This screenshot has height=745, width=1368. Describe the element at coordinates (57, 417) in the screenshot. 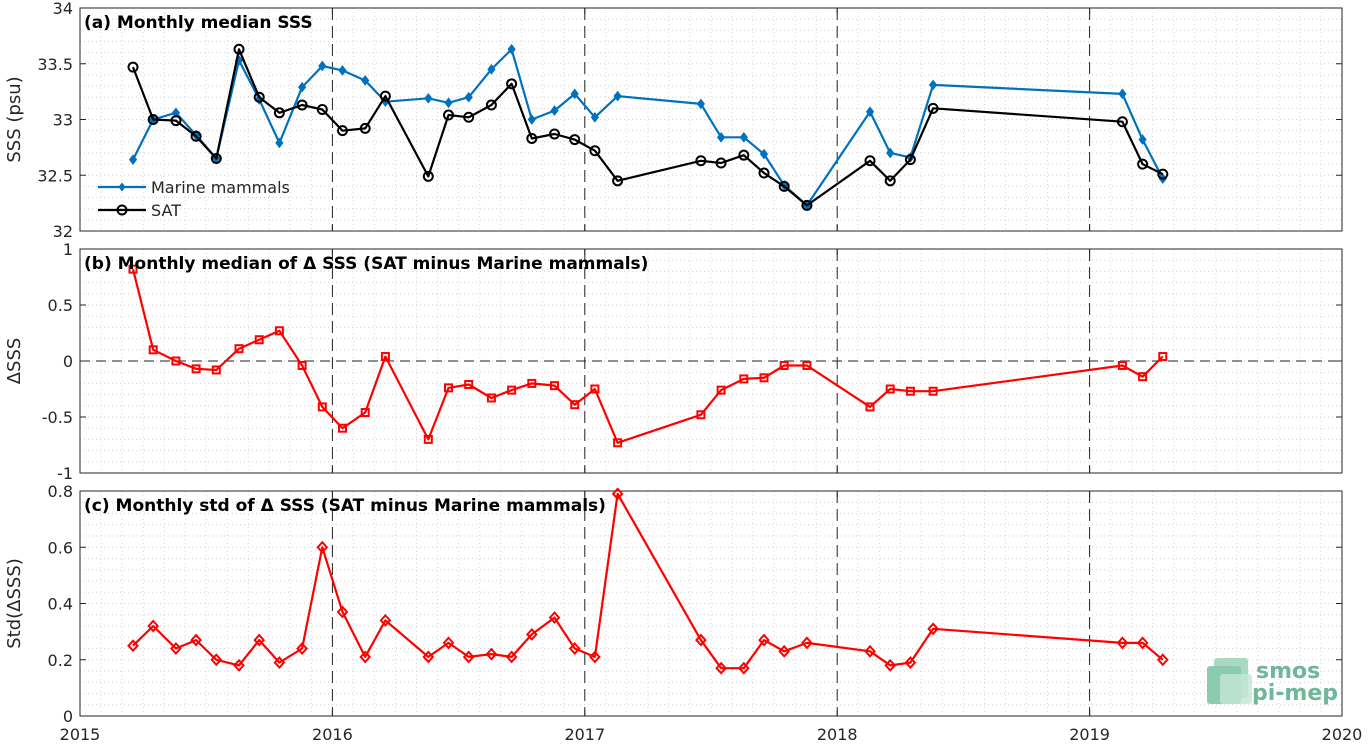

I see `y-tick-label: -0.5` at that location.